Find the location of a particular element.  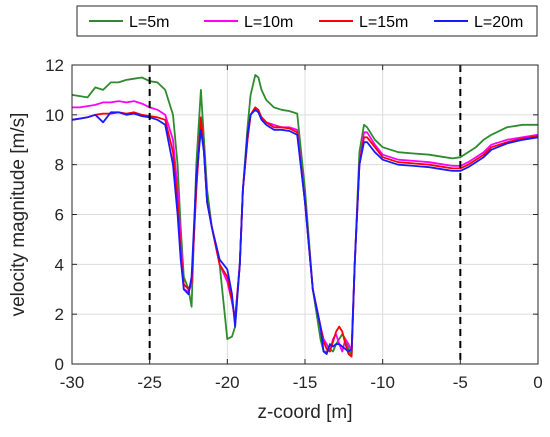

legend-label-3: L=20m is located at coordinates (498, 22).